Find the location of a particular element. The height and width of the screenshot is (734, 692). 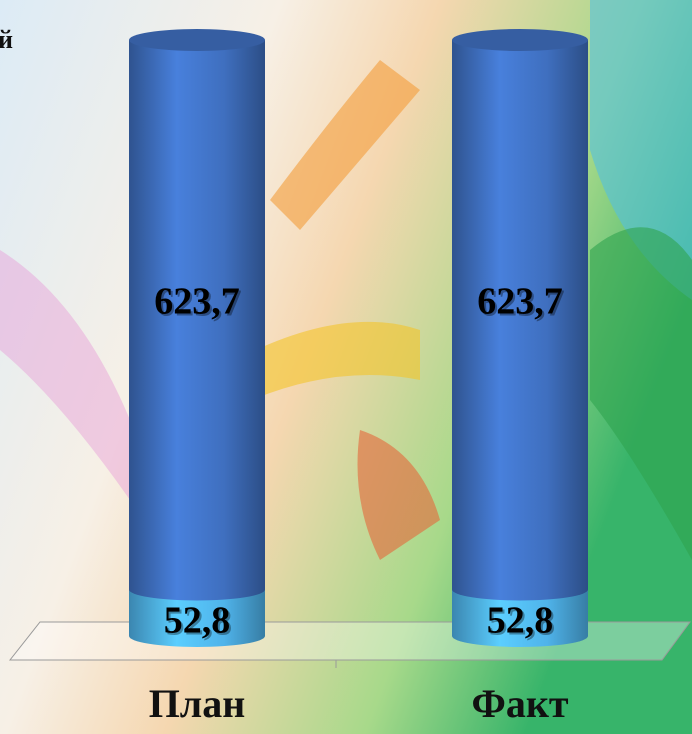

annotation: й is located at coordinates (6, 39).